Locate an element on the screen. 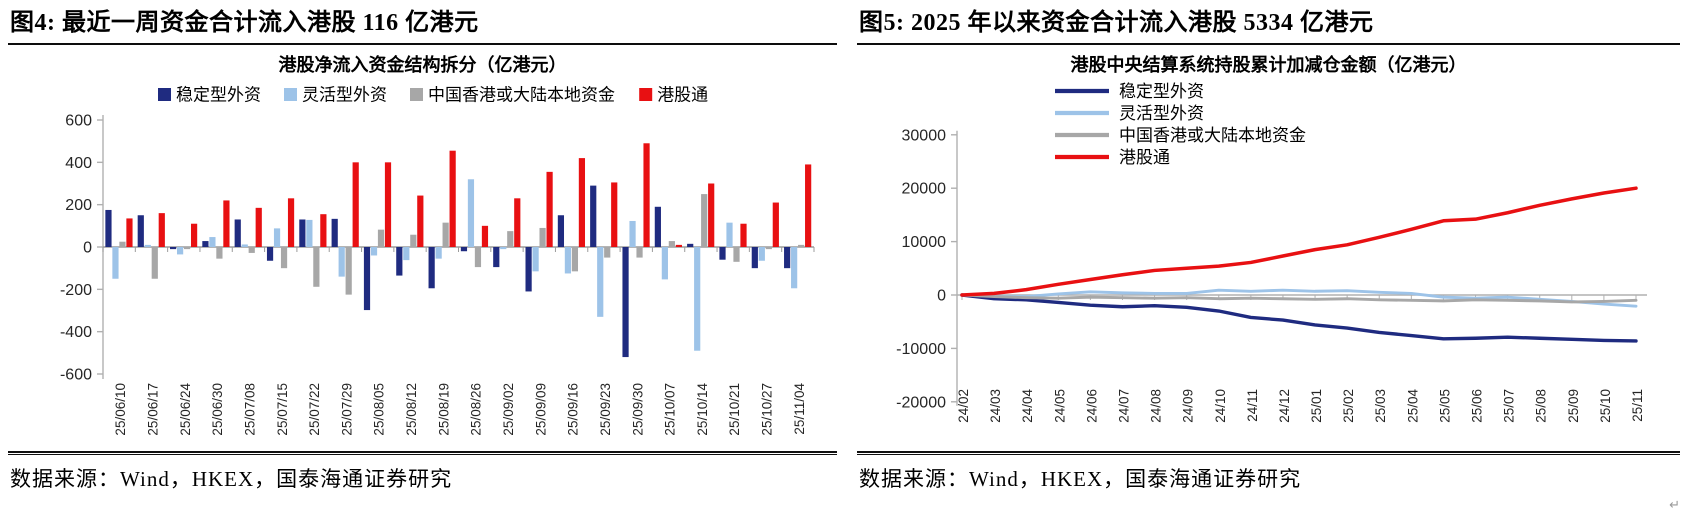 The height and width of the screenshot is (531, 1686). line-series-dark_blue is located at coordinates (1299, 318).